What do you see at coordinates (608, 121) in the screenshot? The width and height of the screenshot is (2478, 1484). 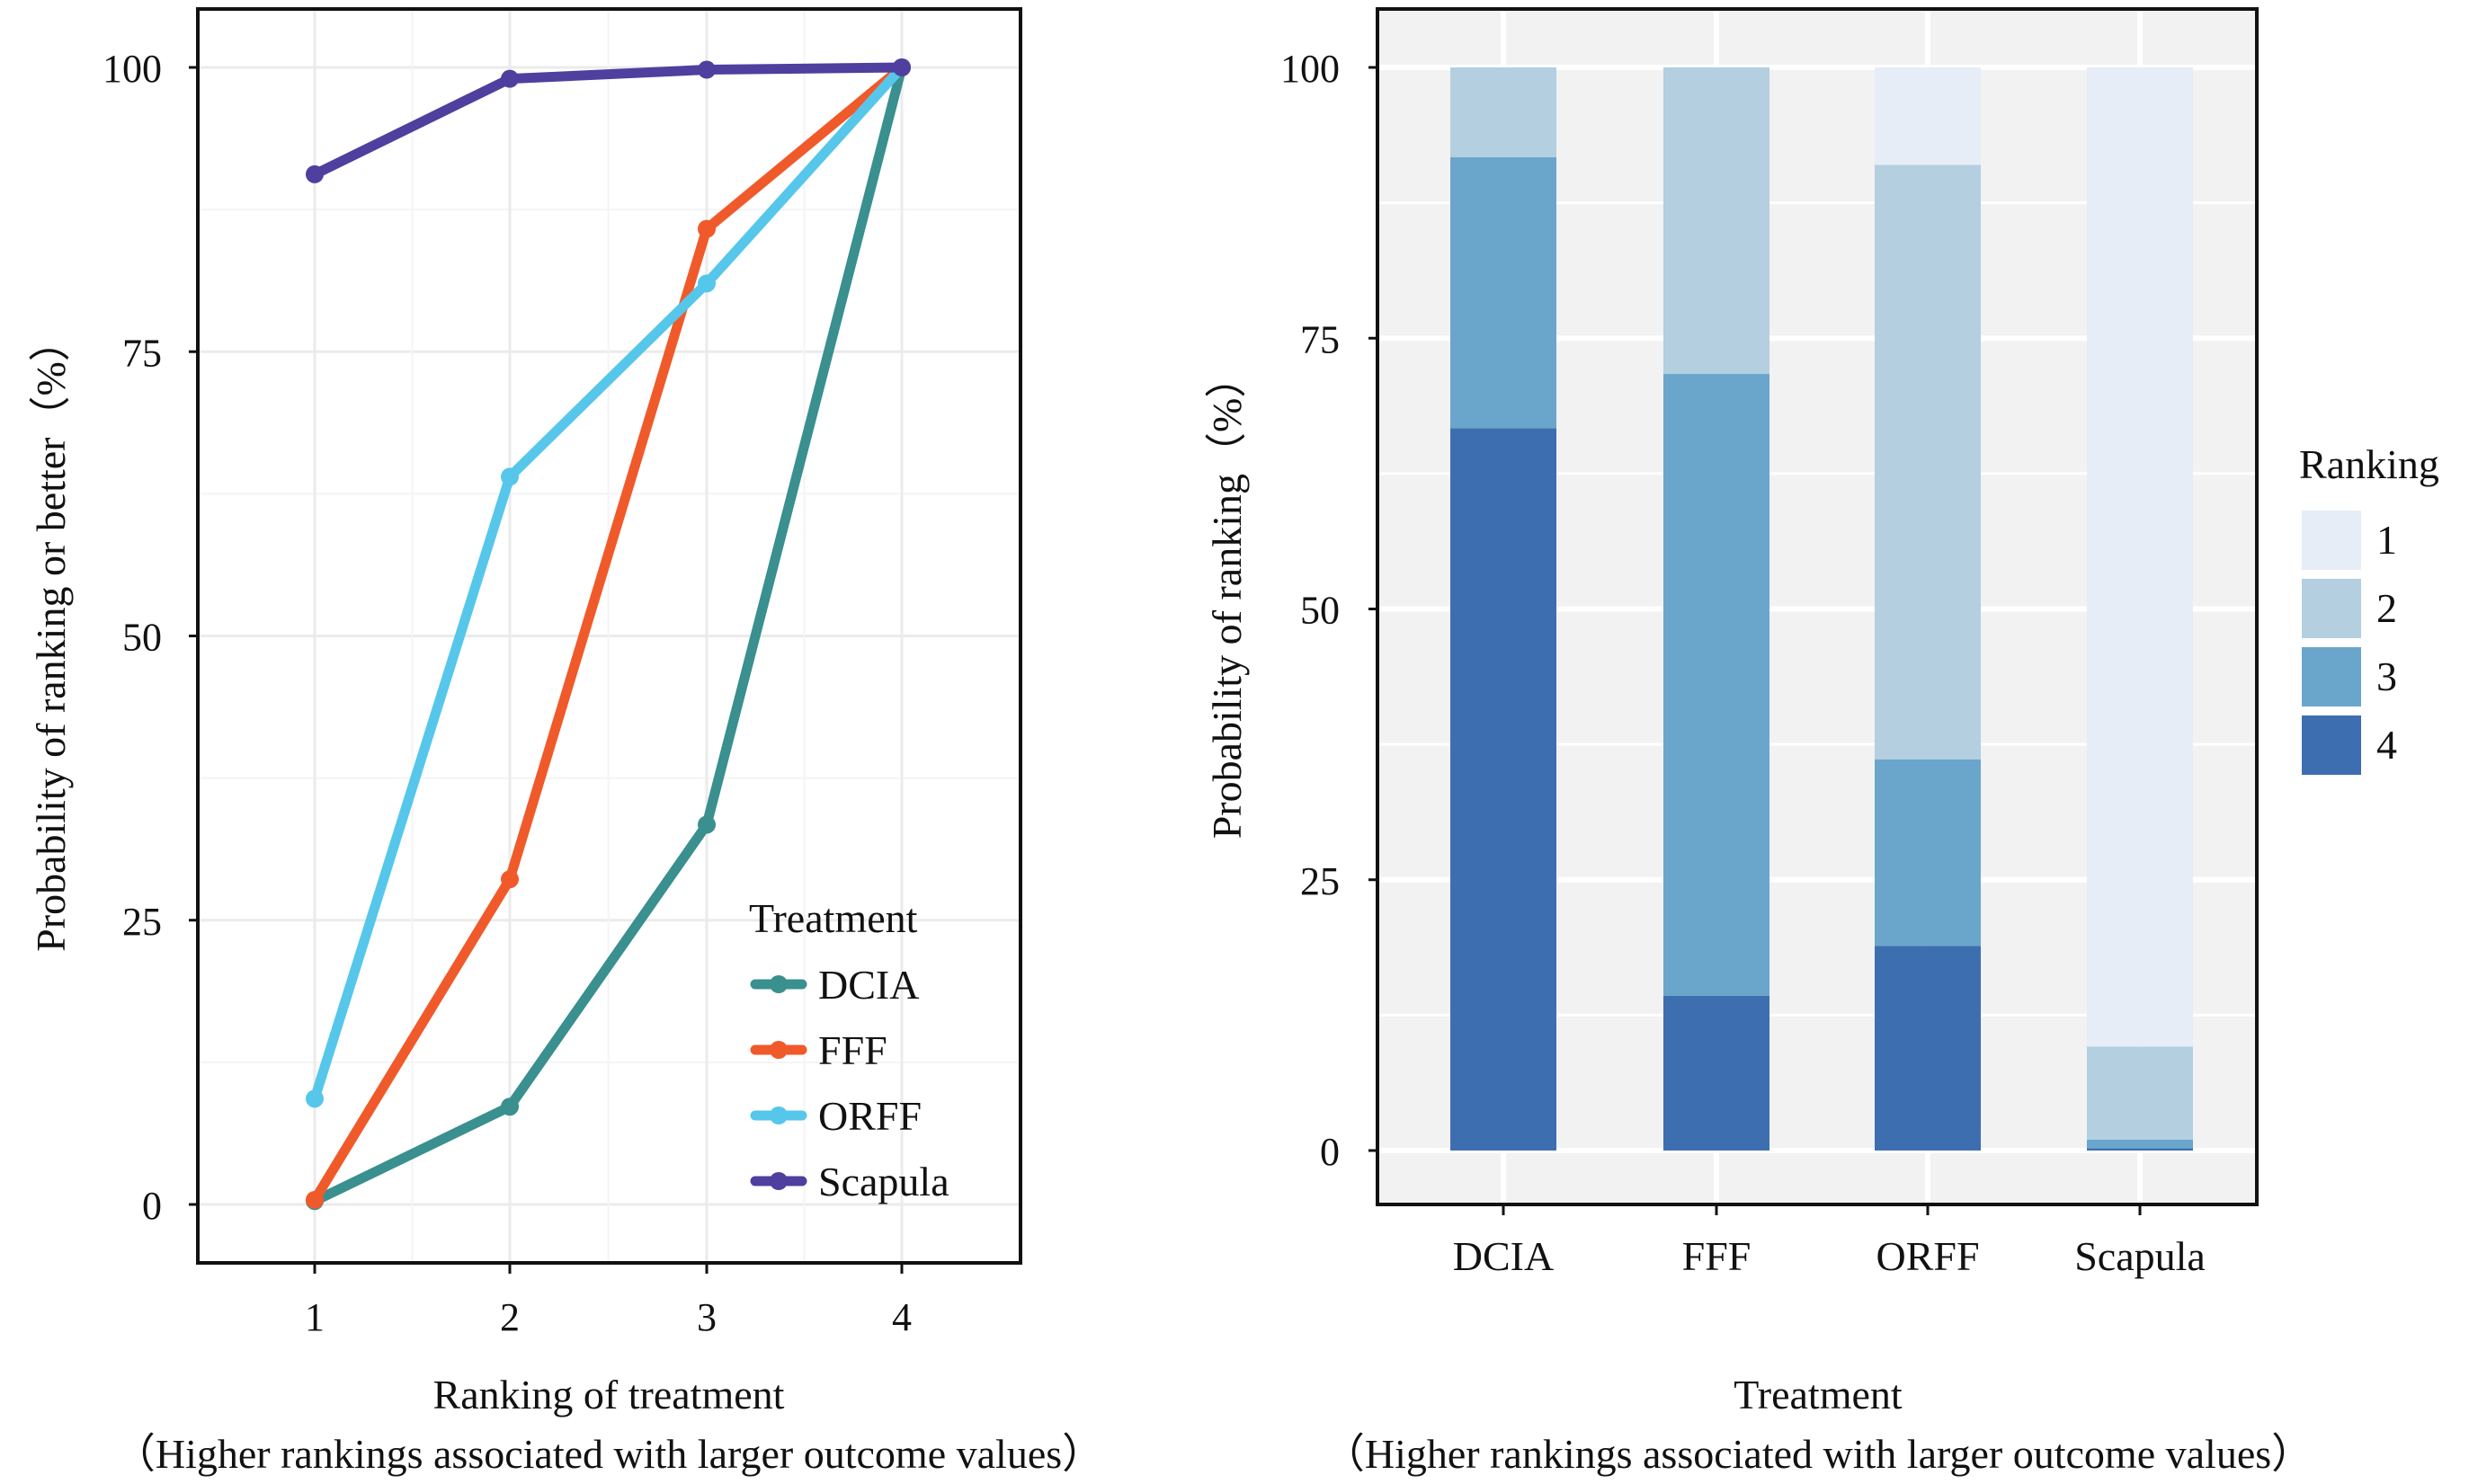 I see `series-line-scapula` at bounding box center [608, 121].